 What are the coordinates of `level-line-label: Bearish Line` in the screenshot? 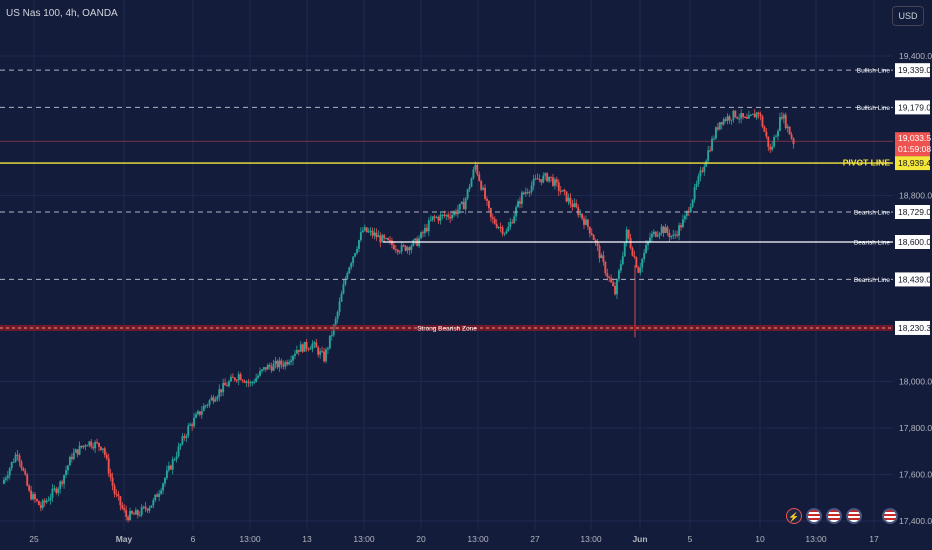 It's located at (872, 280).